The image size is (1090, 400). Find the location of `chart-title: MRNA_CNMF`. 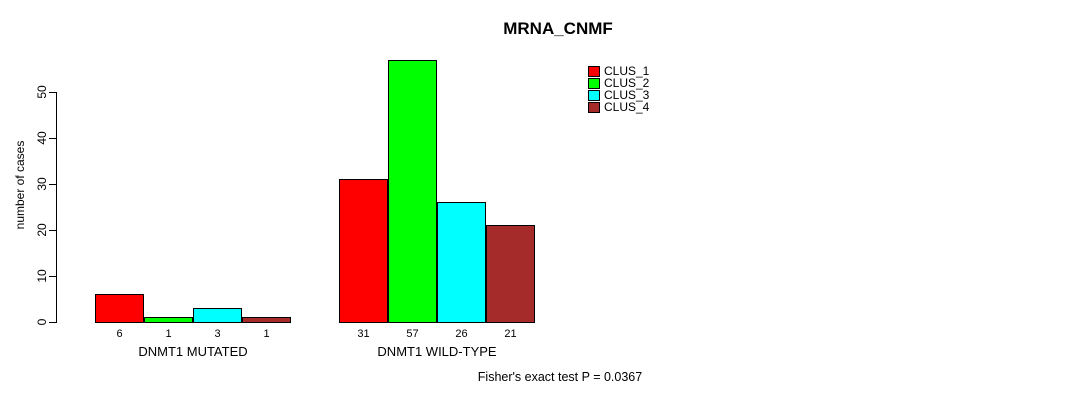

chart-title: MRNA_CNMF is located at coordinates (558, 28).